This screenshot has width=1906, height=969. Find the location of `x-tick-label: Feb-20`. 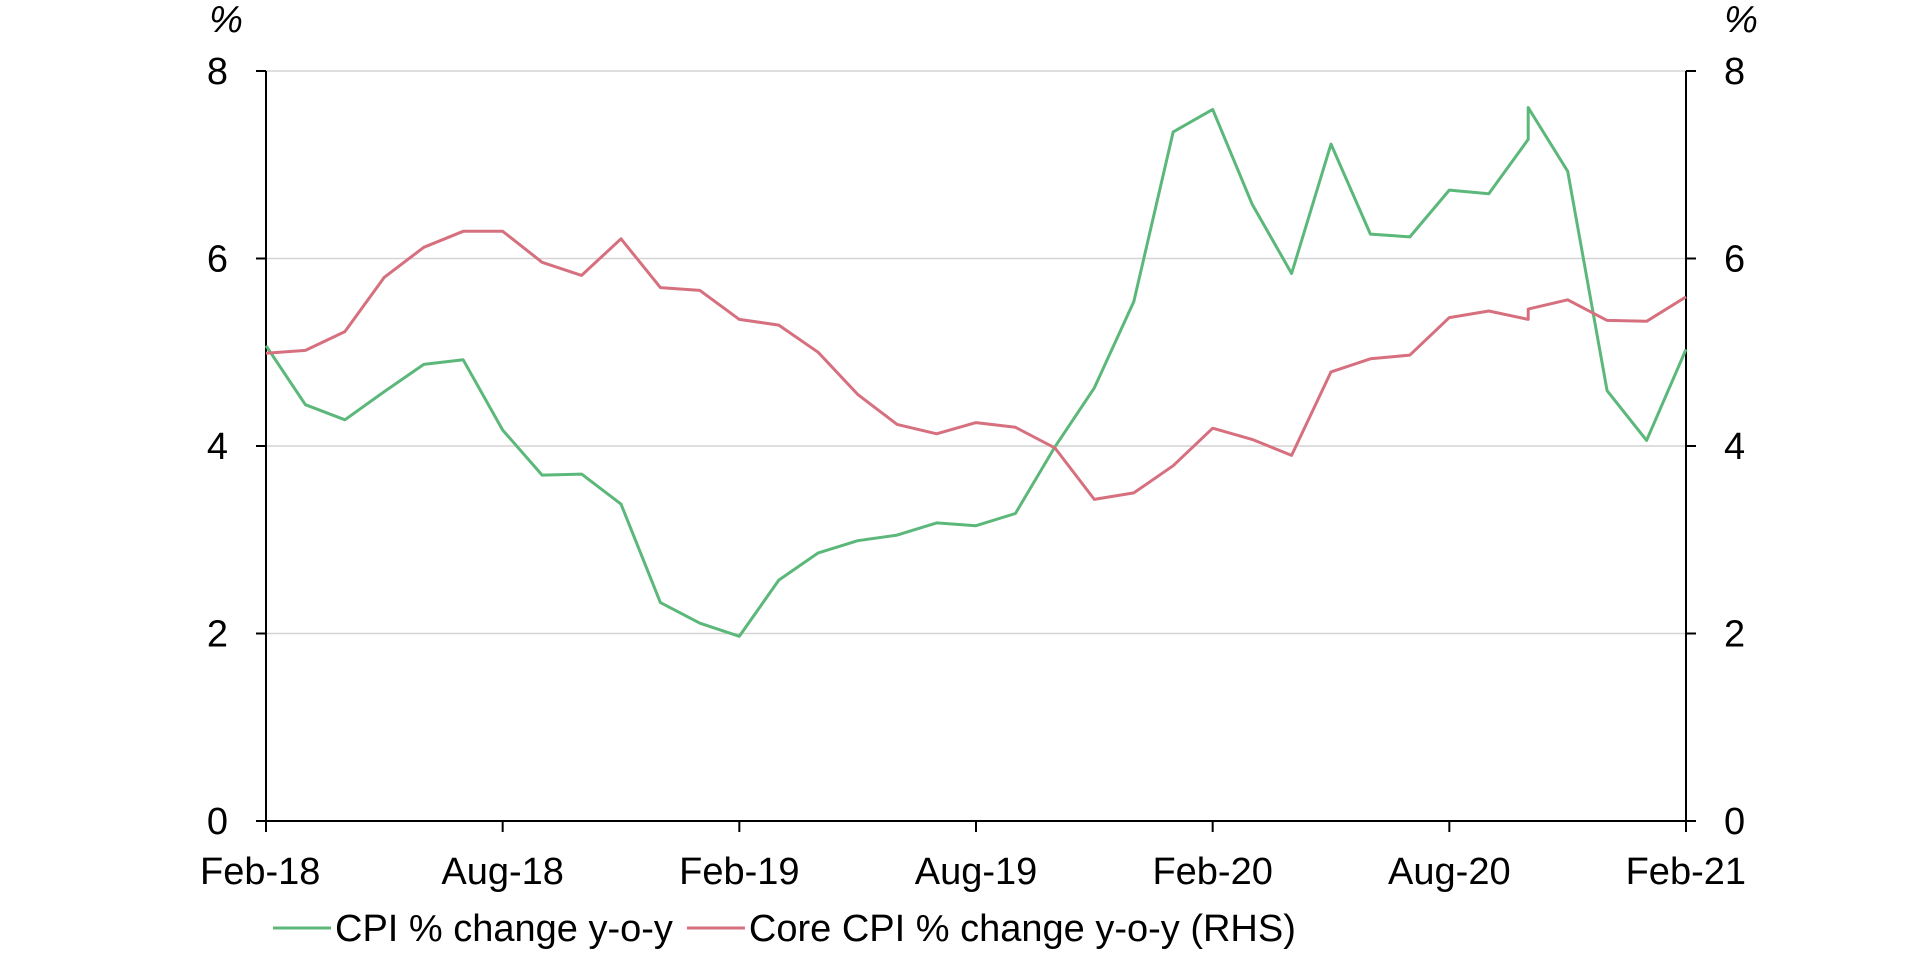

x-tick-label: Feb-20 is located at coordinates (1212, 872).